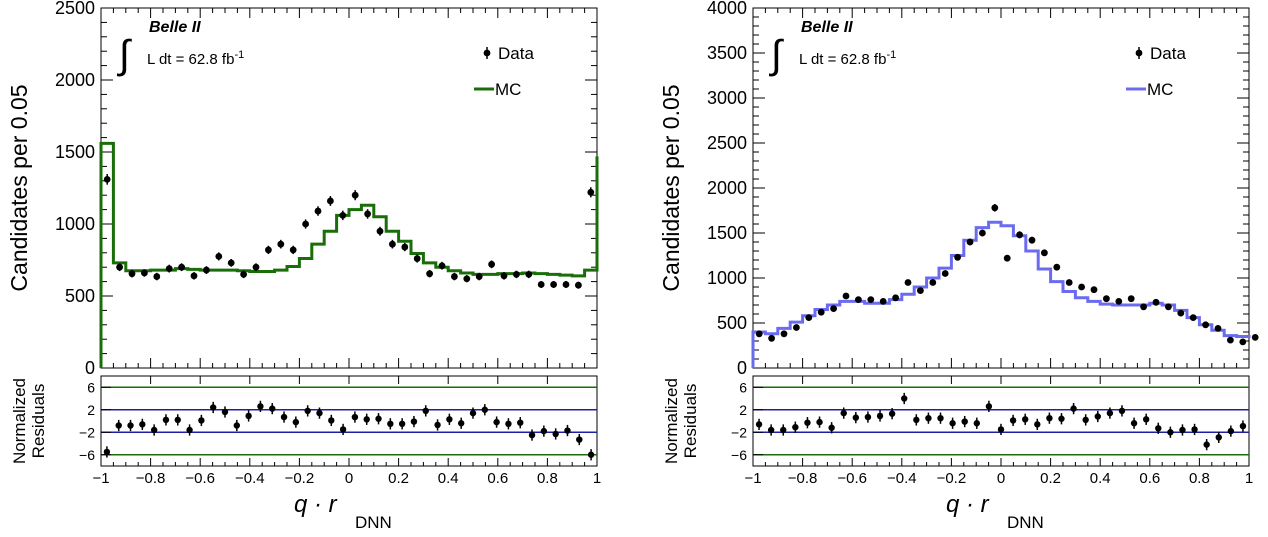 The width and height of the screenshot is (1268, 537). Describe the element at coordinates (1025, 522) in the screenshot. I see `x-axis-title-subscript: DNN` at that location.